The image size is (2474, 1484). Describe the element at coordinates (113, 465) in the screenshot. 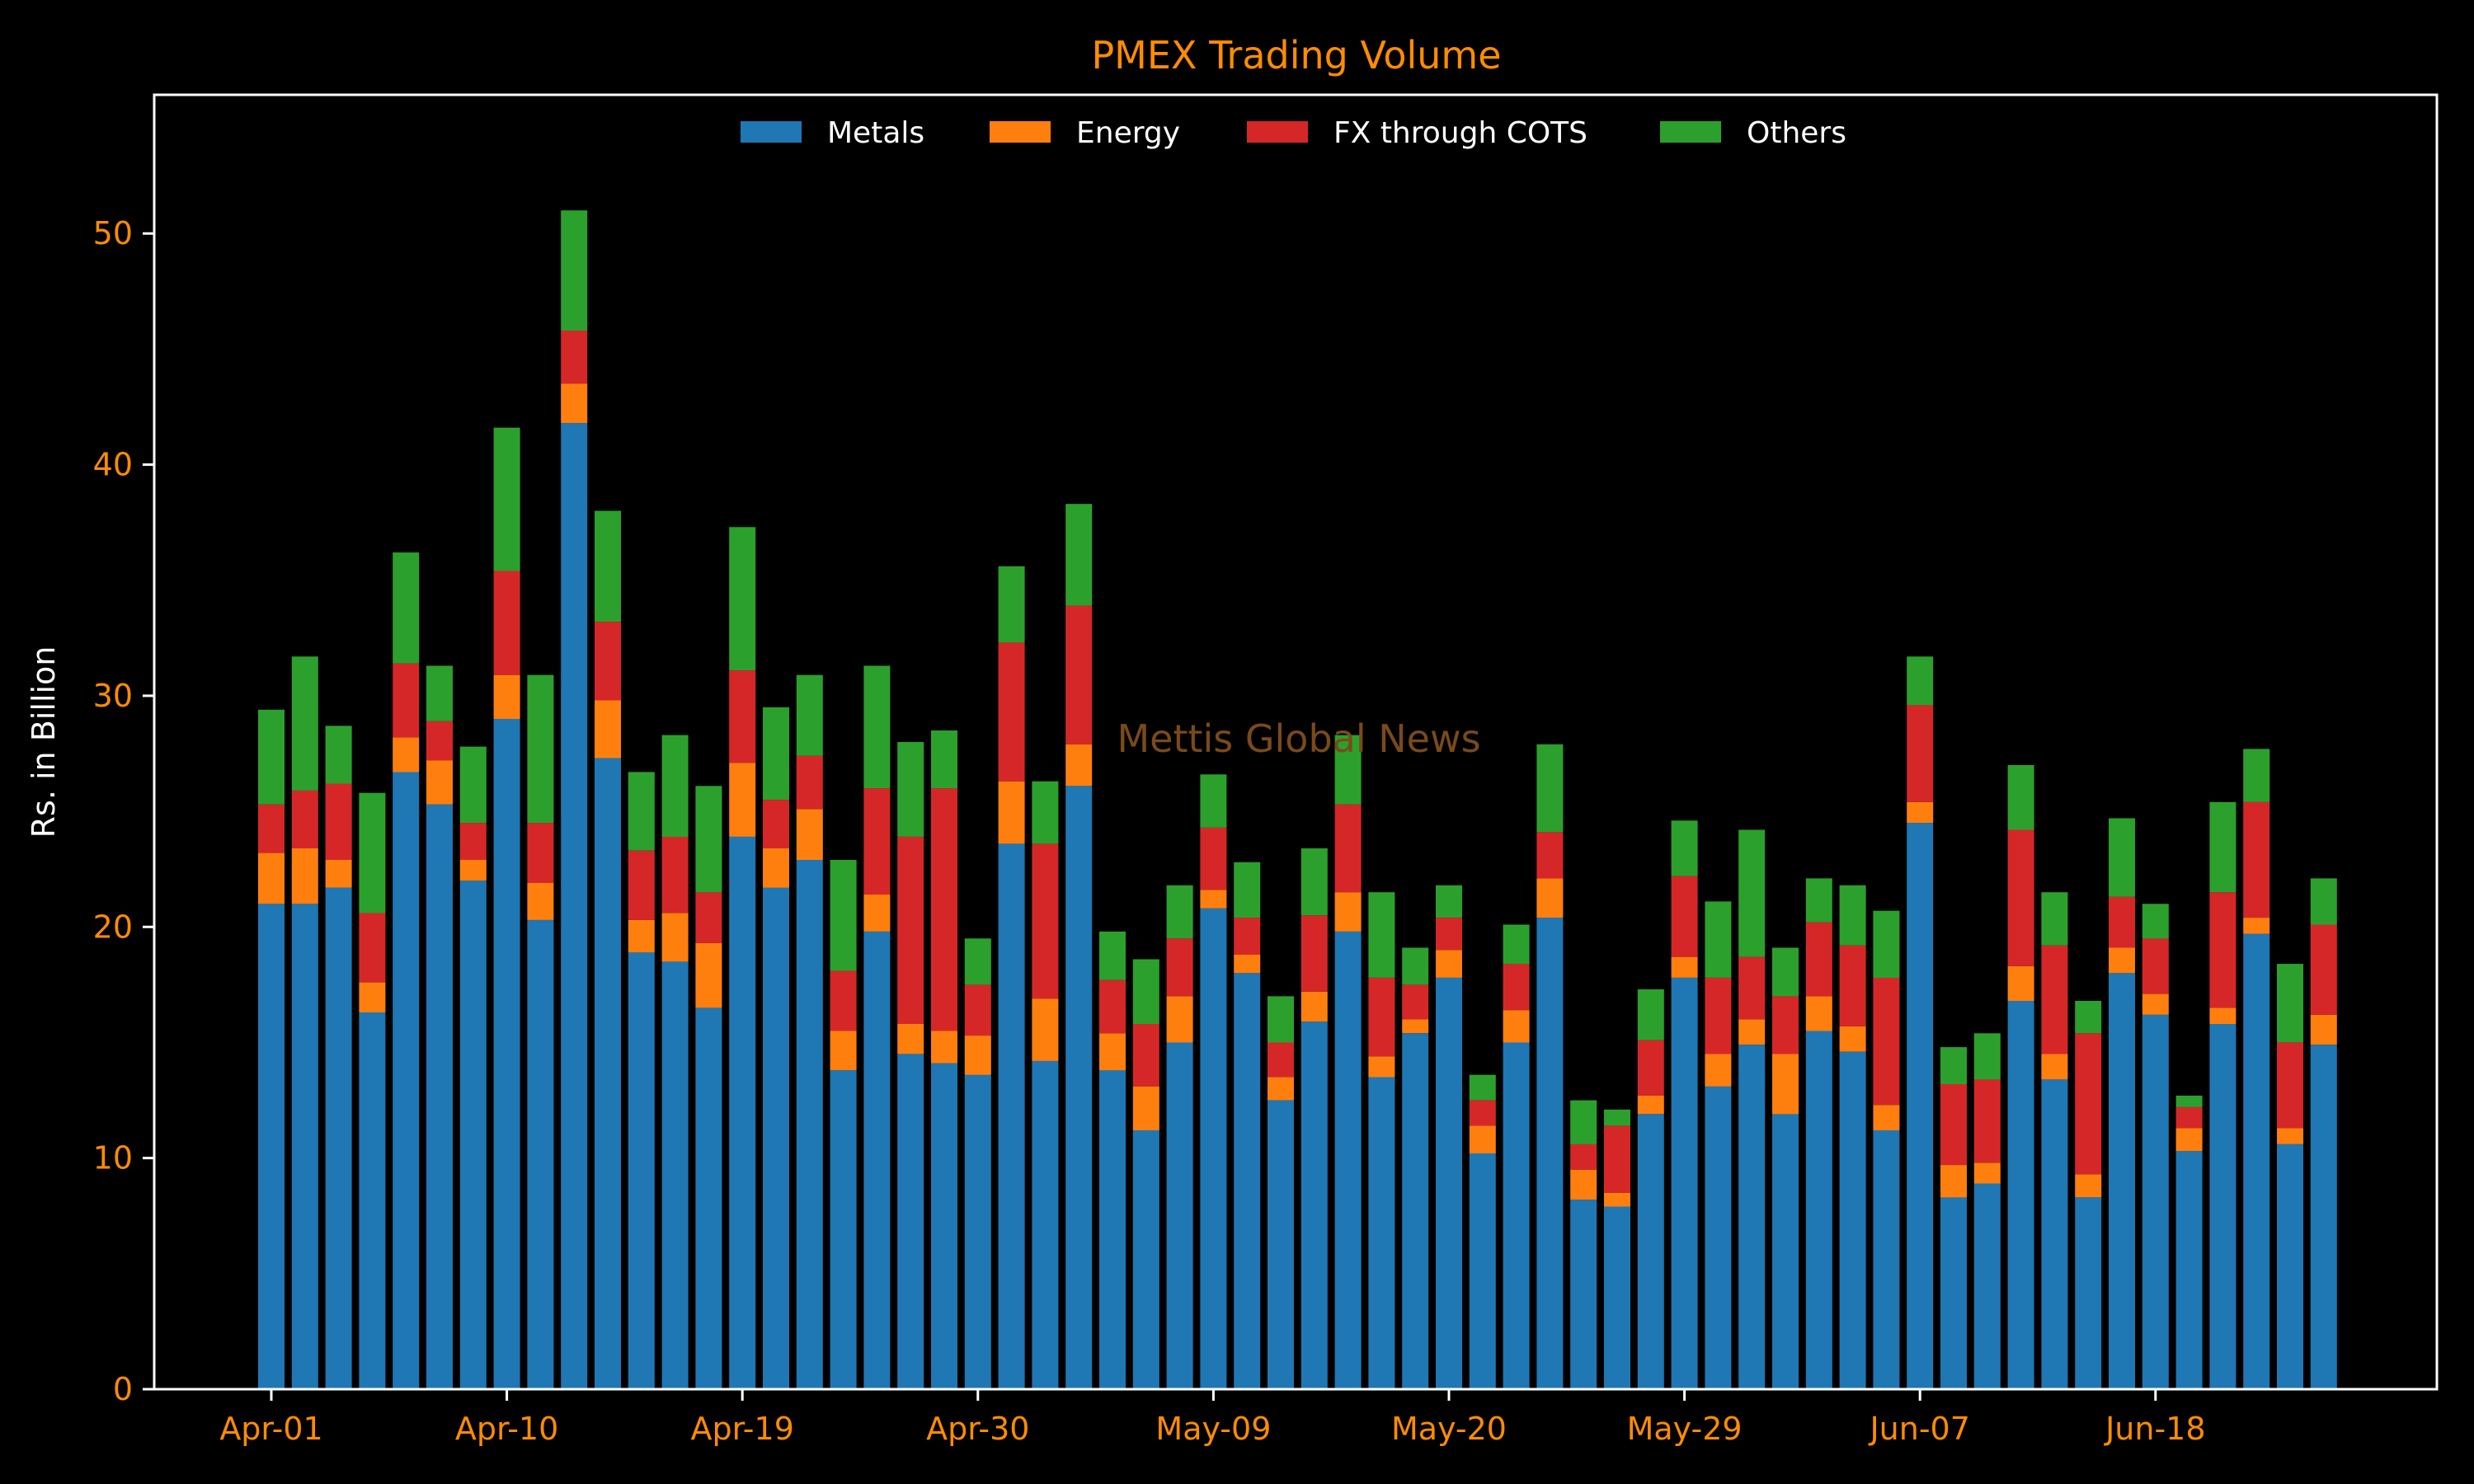

I see `y-tick-label: 40` at that location.